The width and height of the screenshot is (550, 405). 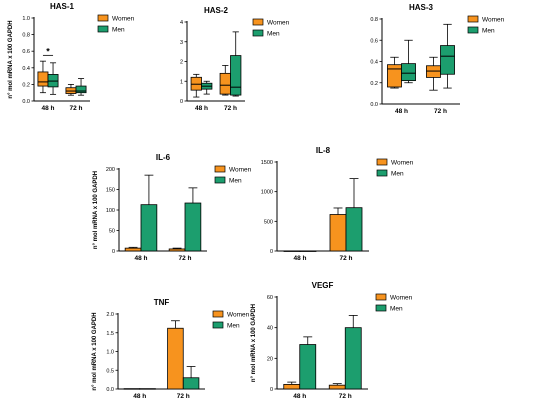 I want to click on y-tick-label: 100, so click(x=110, y=211).